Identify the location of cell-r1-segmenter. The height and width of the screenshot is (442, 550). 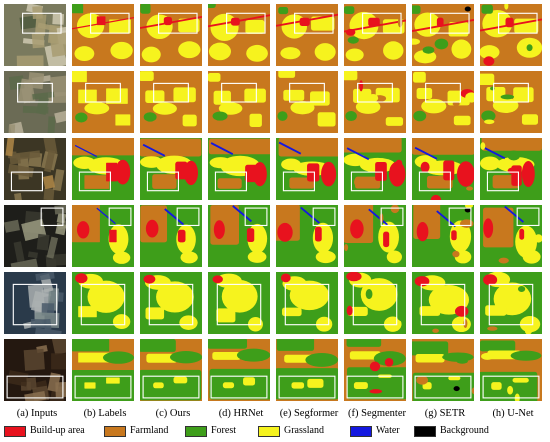
(375, 35).